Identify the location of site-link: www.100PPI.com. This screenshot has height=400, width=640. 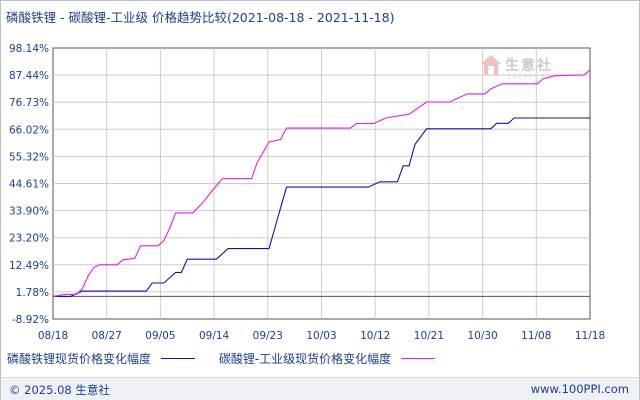
(579, 389).